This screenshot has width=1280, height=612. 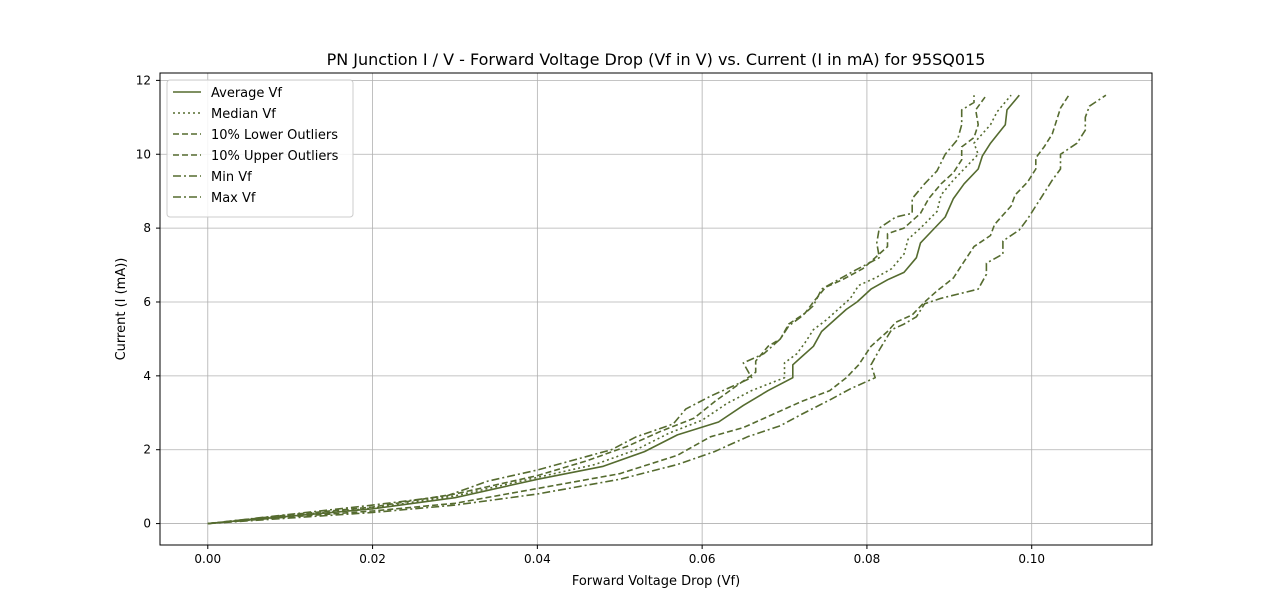 I want to click on x-axis-ticks: 0.00 0.02 0.04 0.06 0.08 0.10, so click(x=619, y=555).